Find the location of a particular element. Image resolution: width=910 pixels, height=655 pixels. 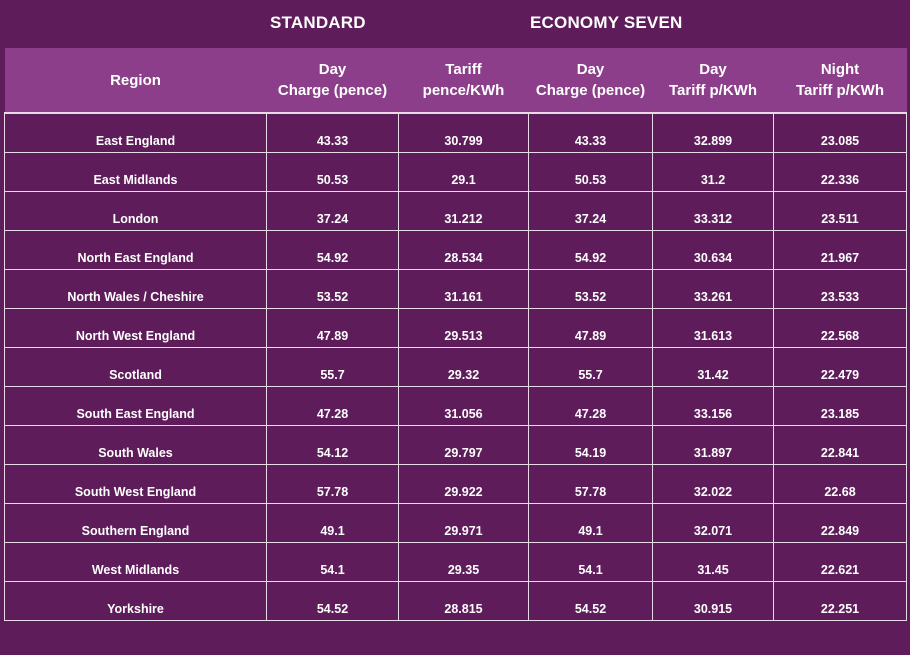

e7-night-tariff-cell: 23.085 is located at coordinates (840, 132).